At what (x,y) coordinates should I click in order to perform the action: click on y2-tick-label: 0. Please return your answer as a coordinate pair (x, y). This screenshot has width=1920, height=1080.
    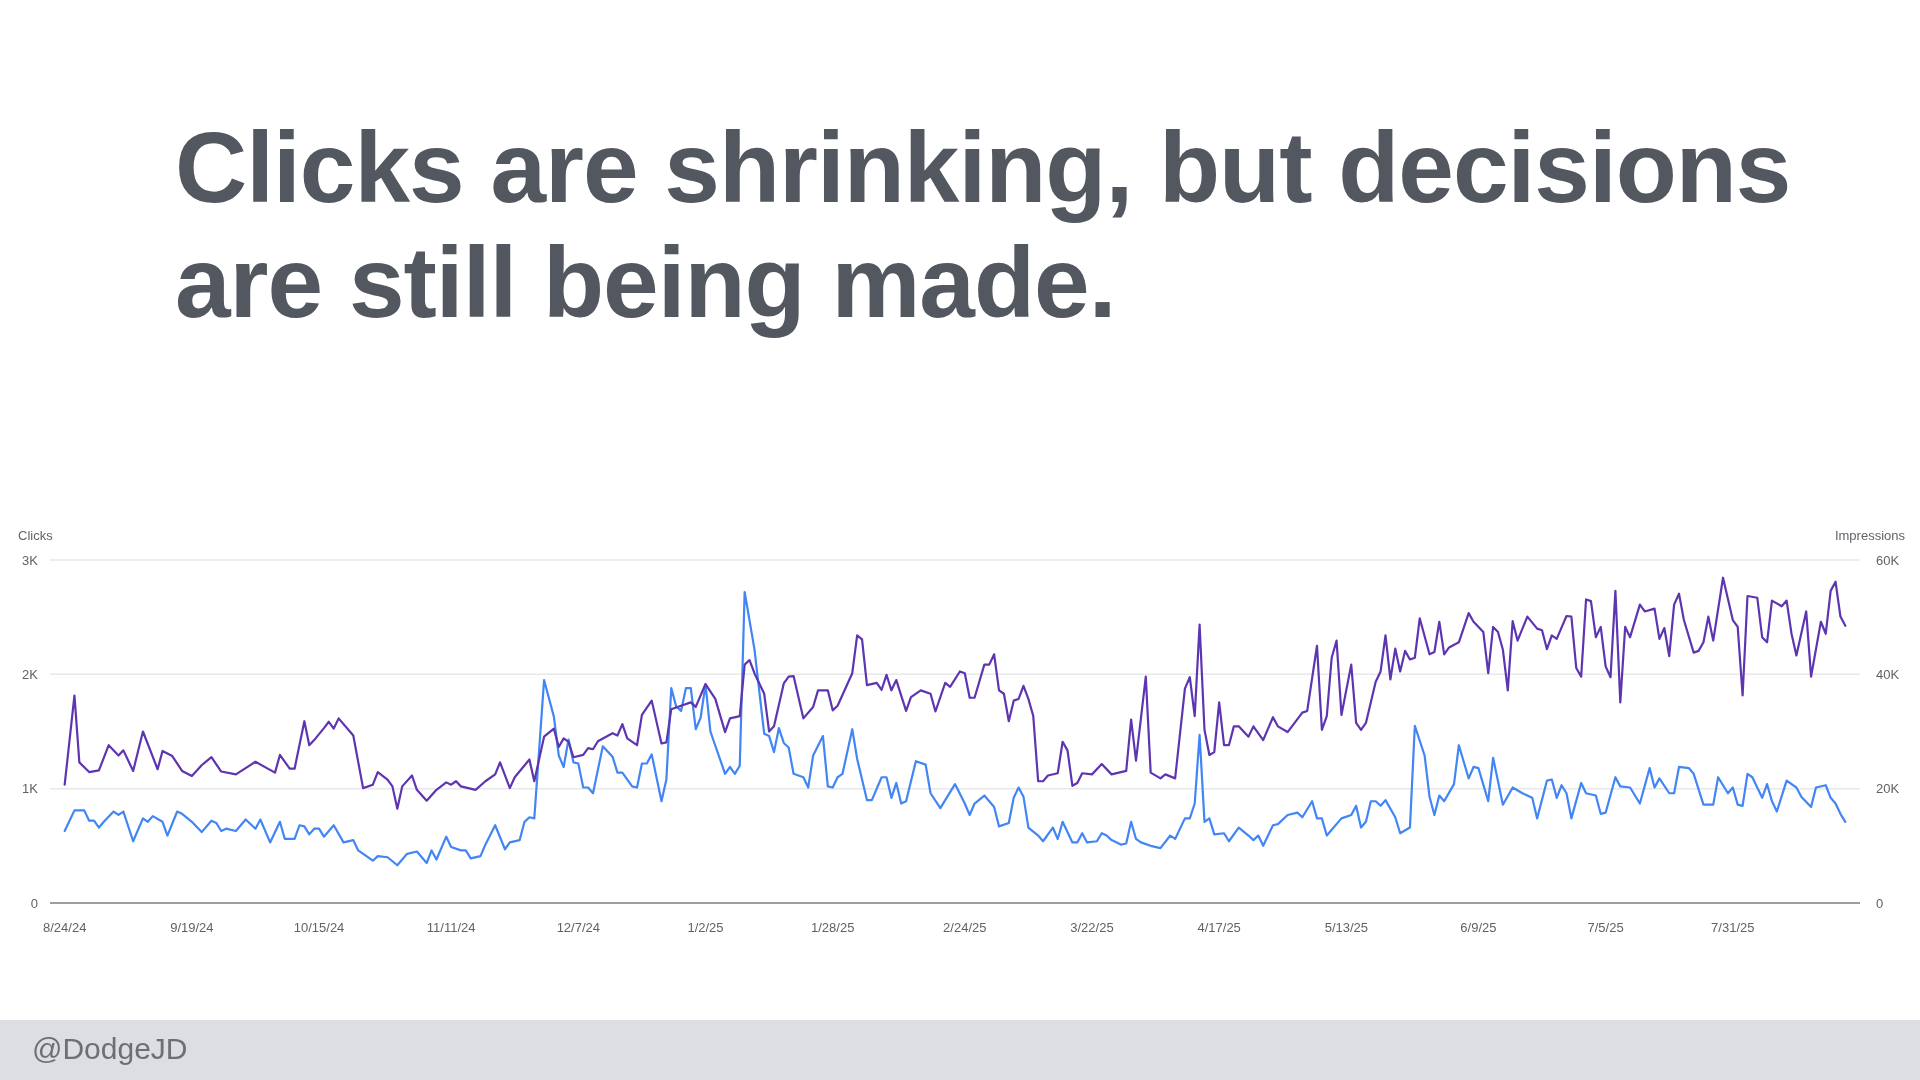
    Looking at the image, I should click on (1880, 903).